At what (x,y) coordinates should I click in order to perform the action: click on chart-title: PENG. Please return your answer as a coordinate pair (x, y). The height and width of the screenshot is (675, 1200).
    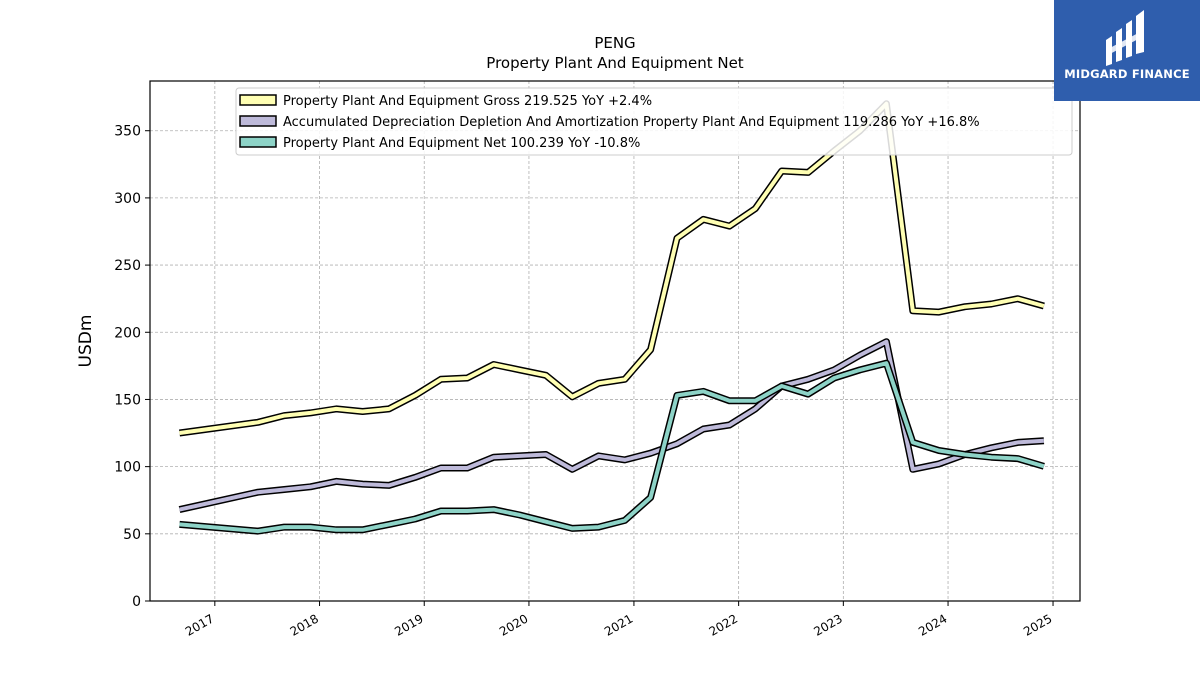
    Looking at the image, I should click on (614, 43).